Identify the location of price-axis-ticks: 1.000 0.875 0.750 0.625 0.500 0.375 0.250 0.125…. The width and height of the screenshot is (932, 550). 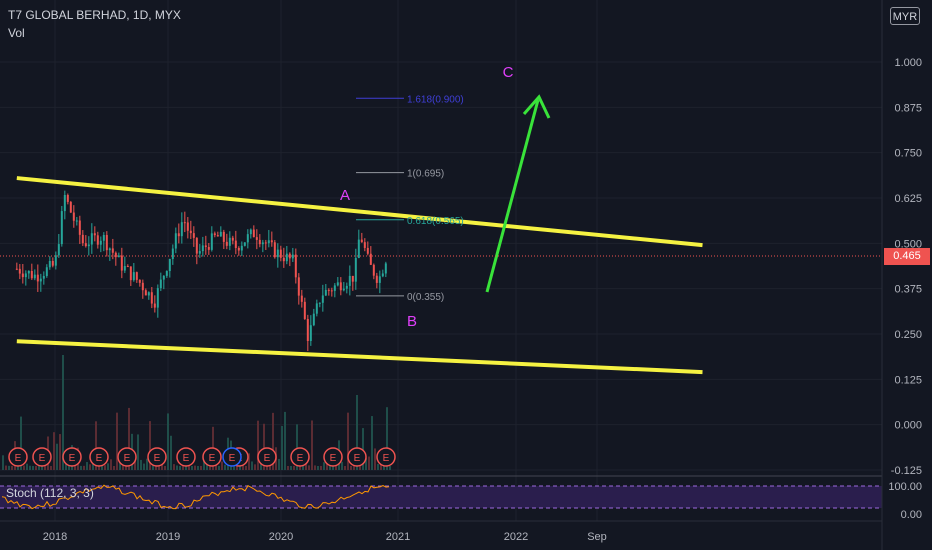
(906, 267).